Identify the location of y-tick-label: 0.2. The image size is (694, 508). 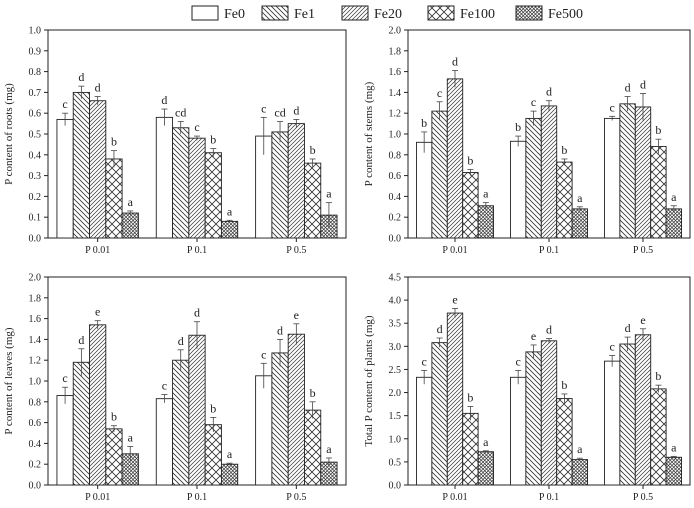
(395, 218).